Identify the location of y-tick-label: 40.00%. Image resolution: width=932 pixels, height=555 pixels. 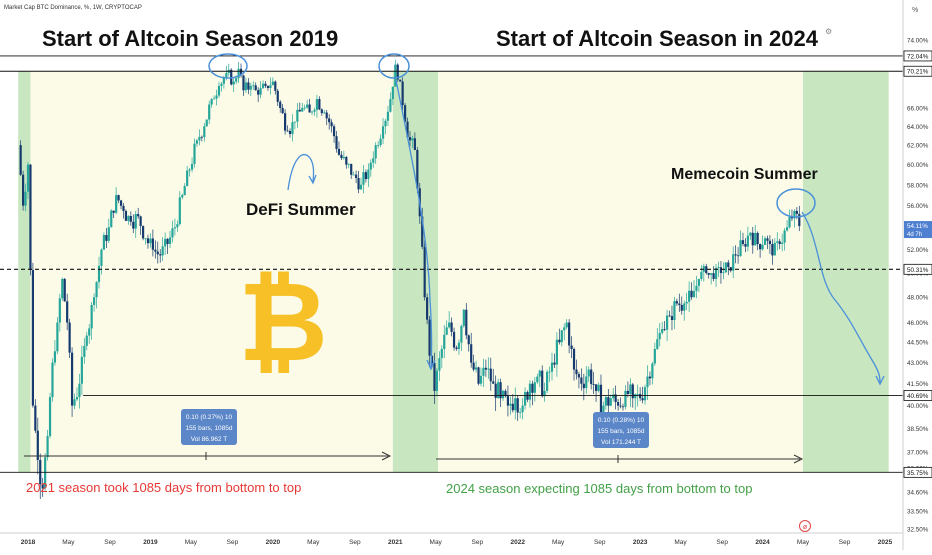
(918, 406).